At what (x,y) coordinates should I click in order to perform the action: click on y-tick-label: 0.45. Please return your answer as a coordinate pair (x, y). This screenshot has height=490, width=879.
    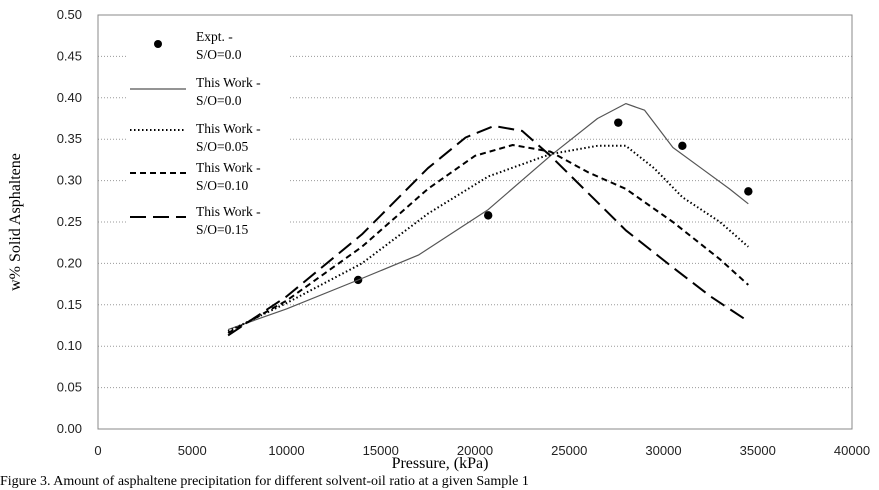
    Looking at the image, I should click on (69, 55).